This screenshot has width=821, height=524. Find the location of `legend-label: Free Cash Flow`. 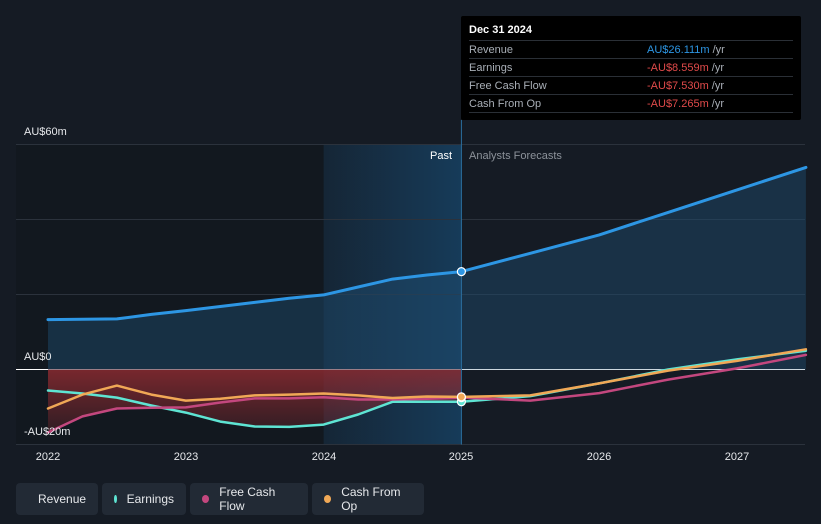

legend-label: Free Cash Flow is located at coordinates (247, 499).